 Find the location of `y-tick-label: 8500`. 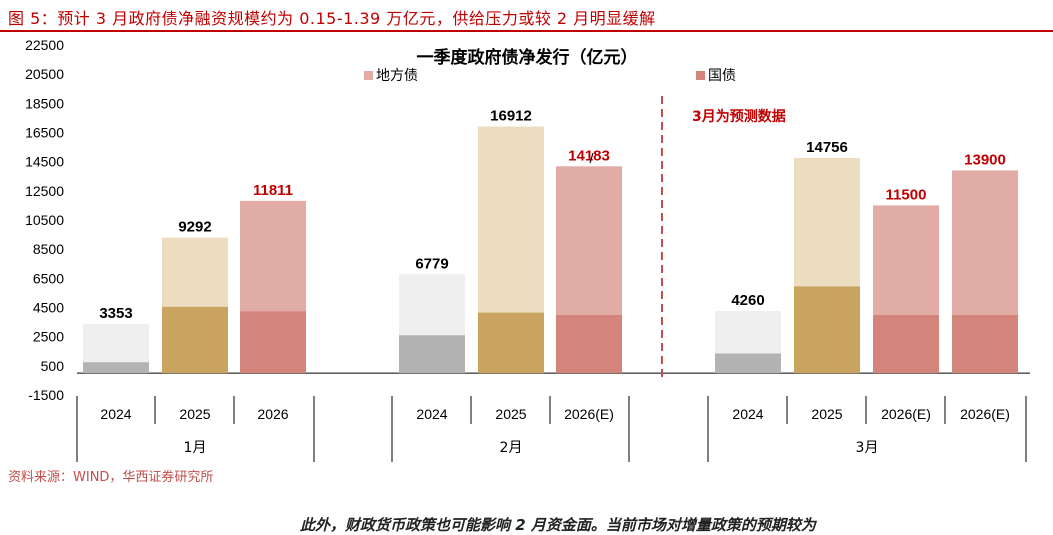

y-tick-label: 8500 is located at coordinates (48, 249).